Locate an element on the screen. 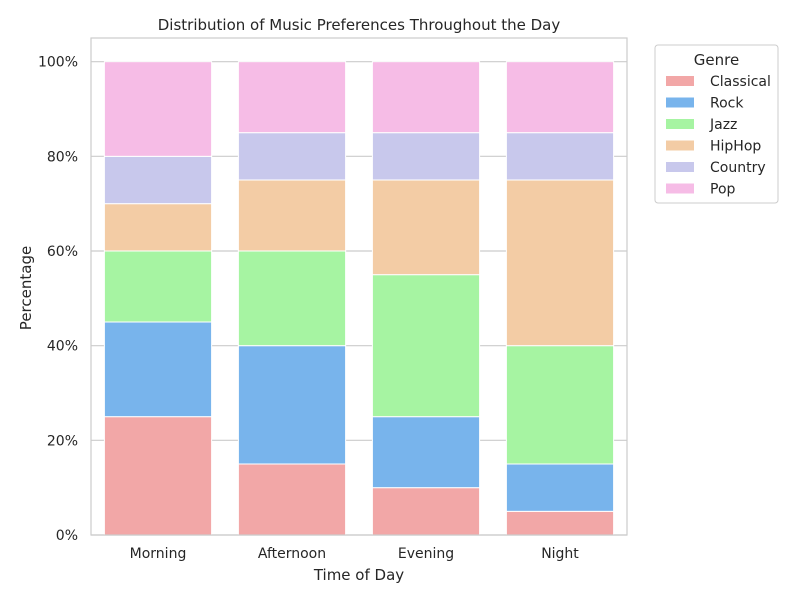 The height and width of the screenshot is (604, 800). legend-title: Genre is located at coordinates (716, 60).